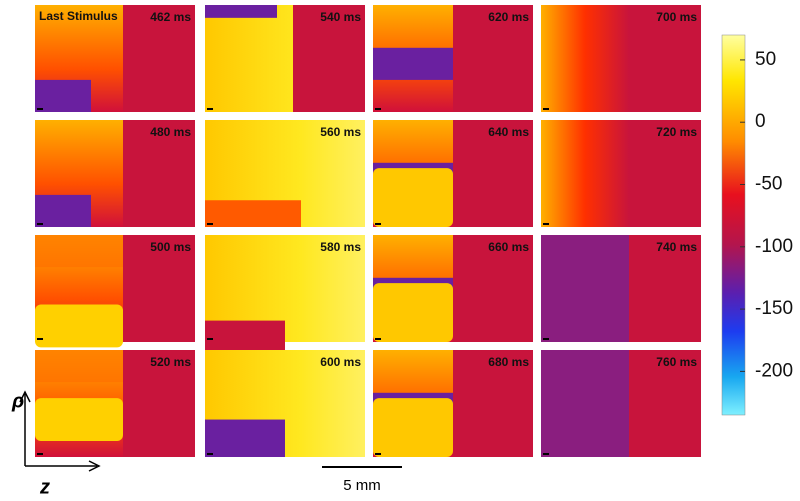 The image size is (800, 501). Describe the element at coordinates (25, 396) in the screenshot. I see `rho-arrow` at that location.